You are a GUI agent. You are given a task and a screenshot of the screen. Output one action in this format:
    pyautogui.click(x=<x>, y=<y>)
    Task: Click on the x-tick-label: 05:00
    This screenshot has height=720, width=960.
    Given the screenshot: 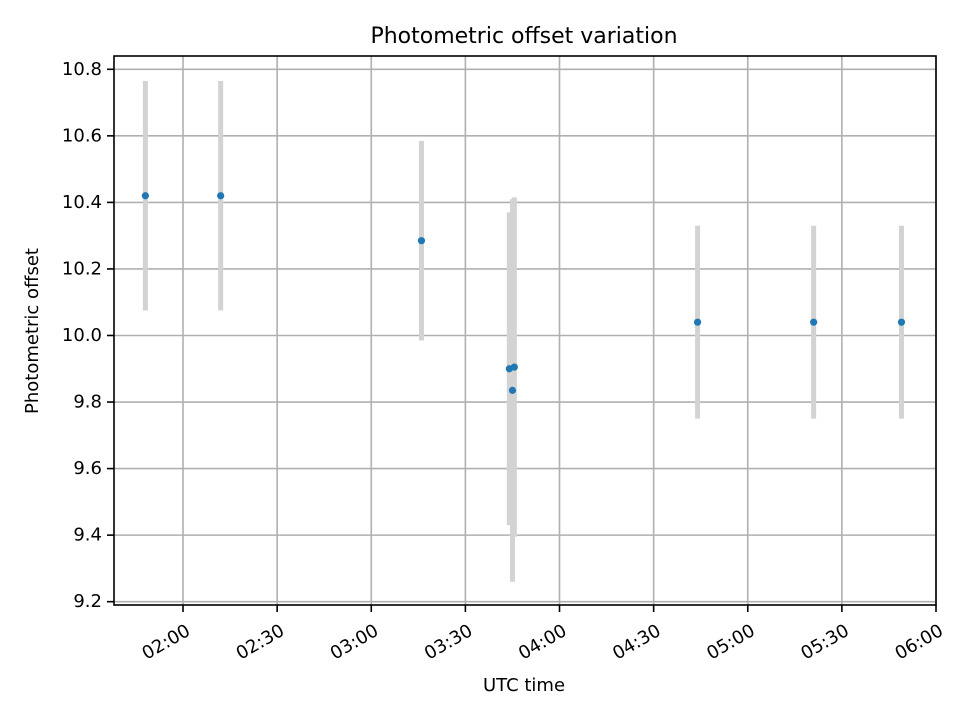 What is the action you would take?
    pyautogui.click(x=730, y=642)
    